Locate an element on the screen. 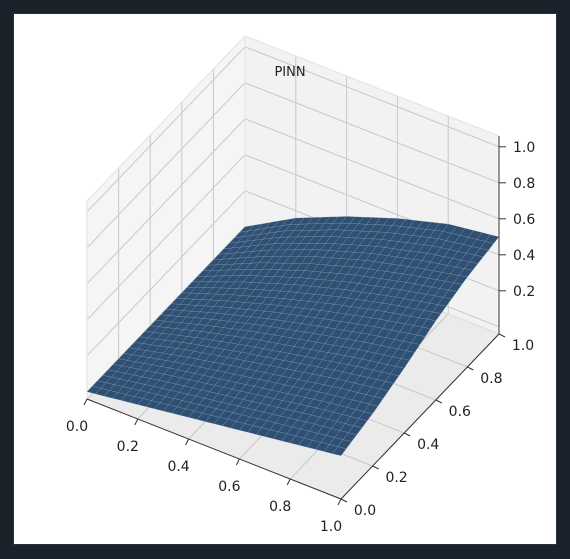  y-tick-label: 0.0 is located at coordinates (365, 511).